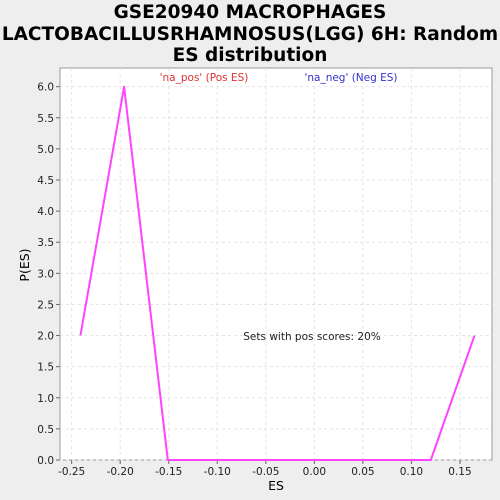 This screenshot has width=500, height=500. What do you see at coordinates (120, 472) in the screenshot?
I see `x-tick-label: -0.20` at bounding box center [120, 472].